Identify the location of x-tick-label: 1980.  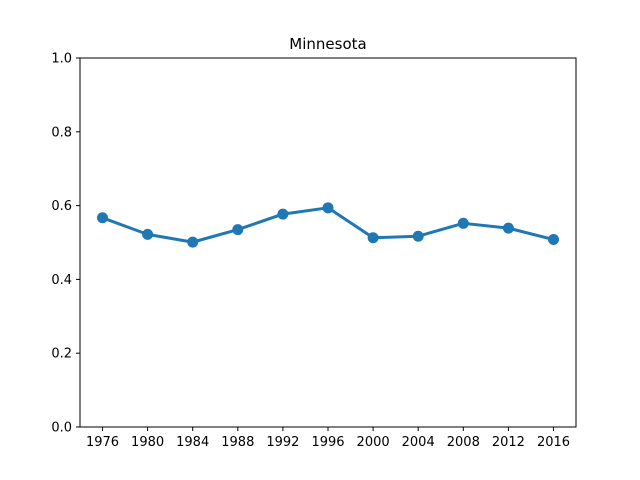
(147, 442).